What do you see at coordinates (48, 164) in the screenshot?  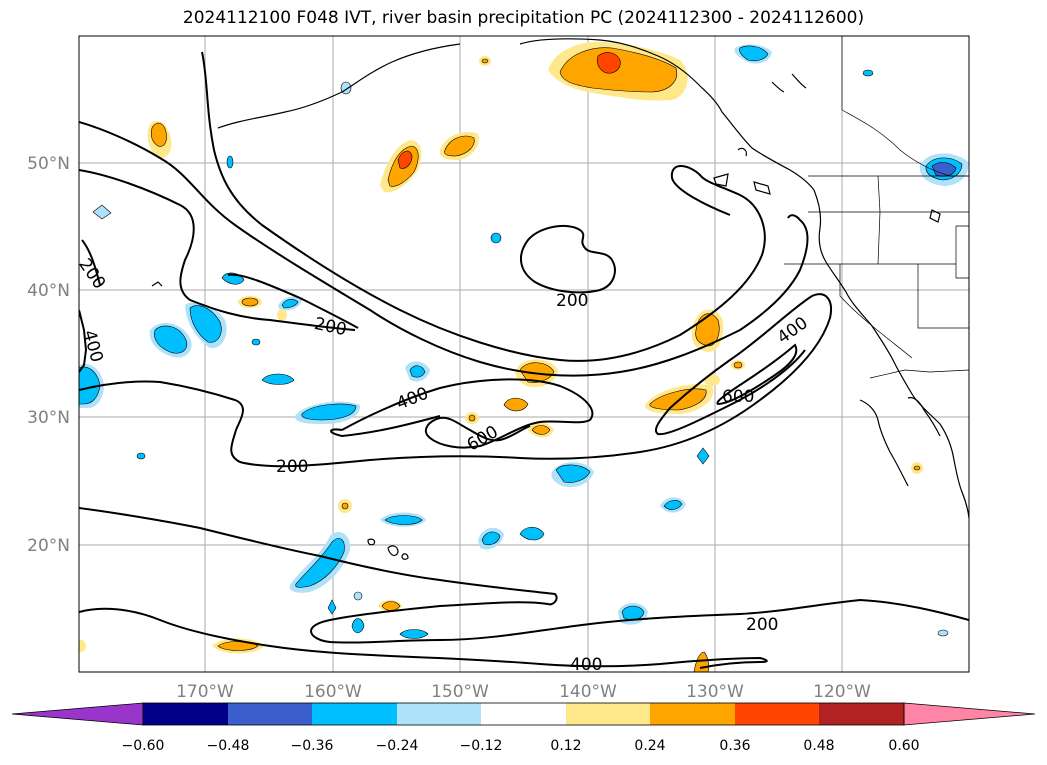 I see `lat-label-50n: 50°N` at bounding box center [48, 164].